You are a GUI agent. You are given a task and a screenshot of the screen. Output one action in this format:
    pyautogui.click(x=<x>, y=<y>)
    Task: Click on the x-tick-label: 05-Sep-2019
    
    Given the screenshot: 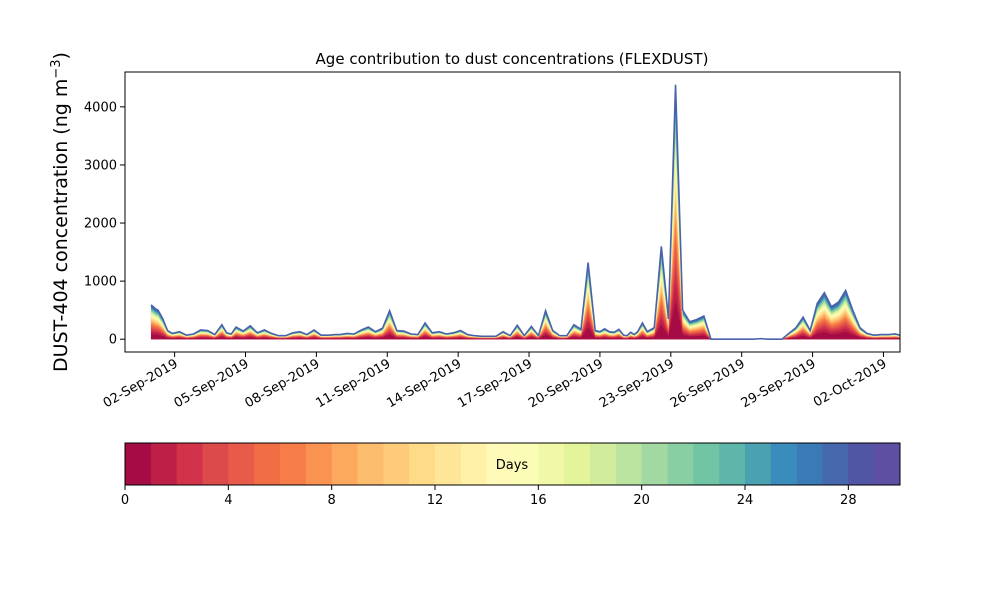 What is the action you would take?
    pyautogui.click(x=212, y=383)
    